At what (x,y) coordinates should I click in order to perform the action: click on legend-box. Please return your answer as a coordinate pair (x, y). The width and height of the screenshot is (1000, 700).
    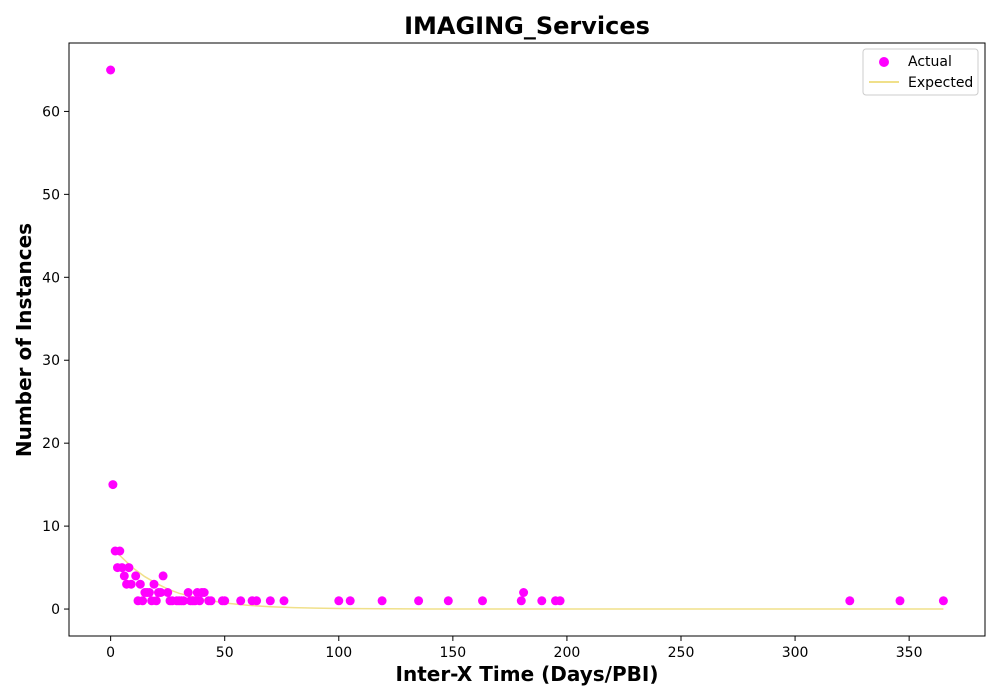
    Looking at the image, I should click on (920, 72).